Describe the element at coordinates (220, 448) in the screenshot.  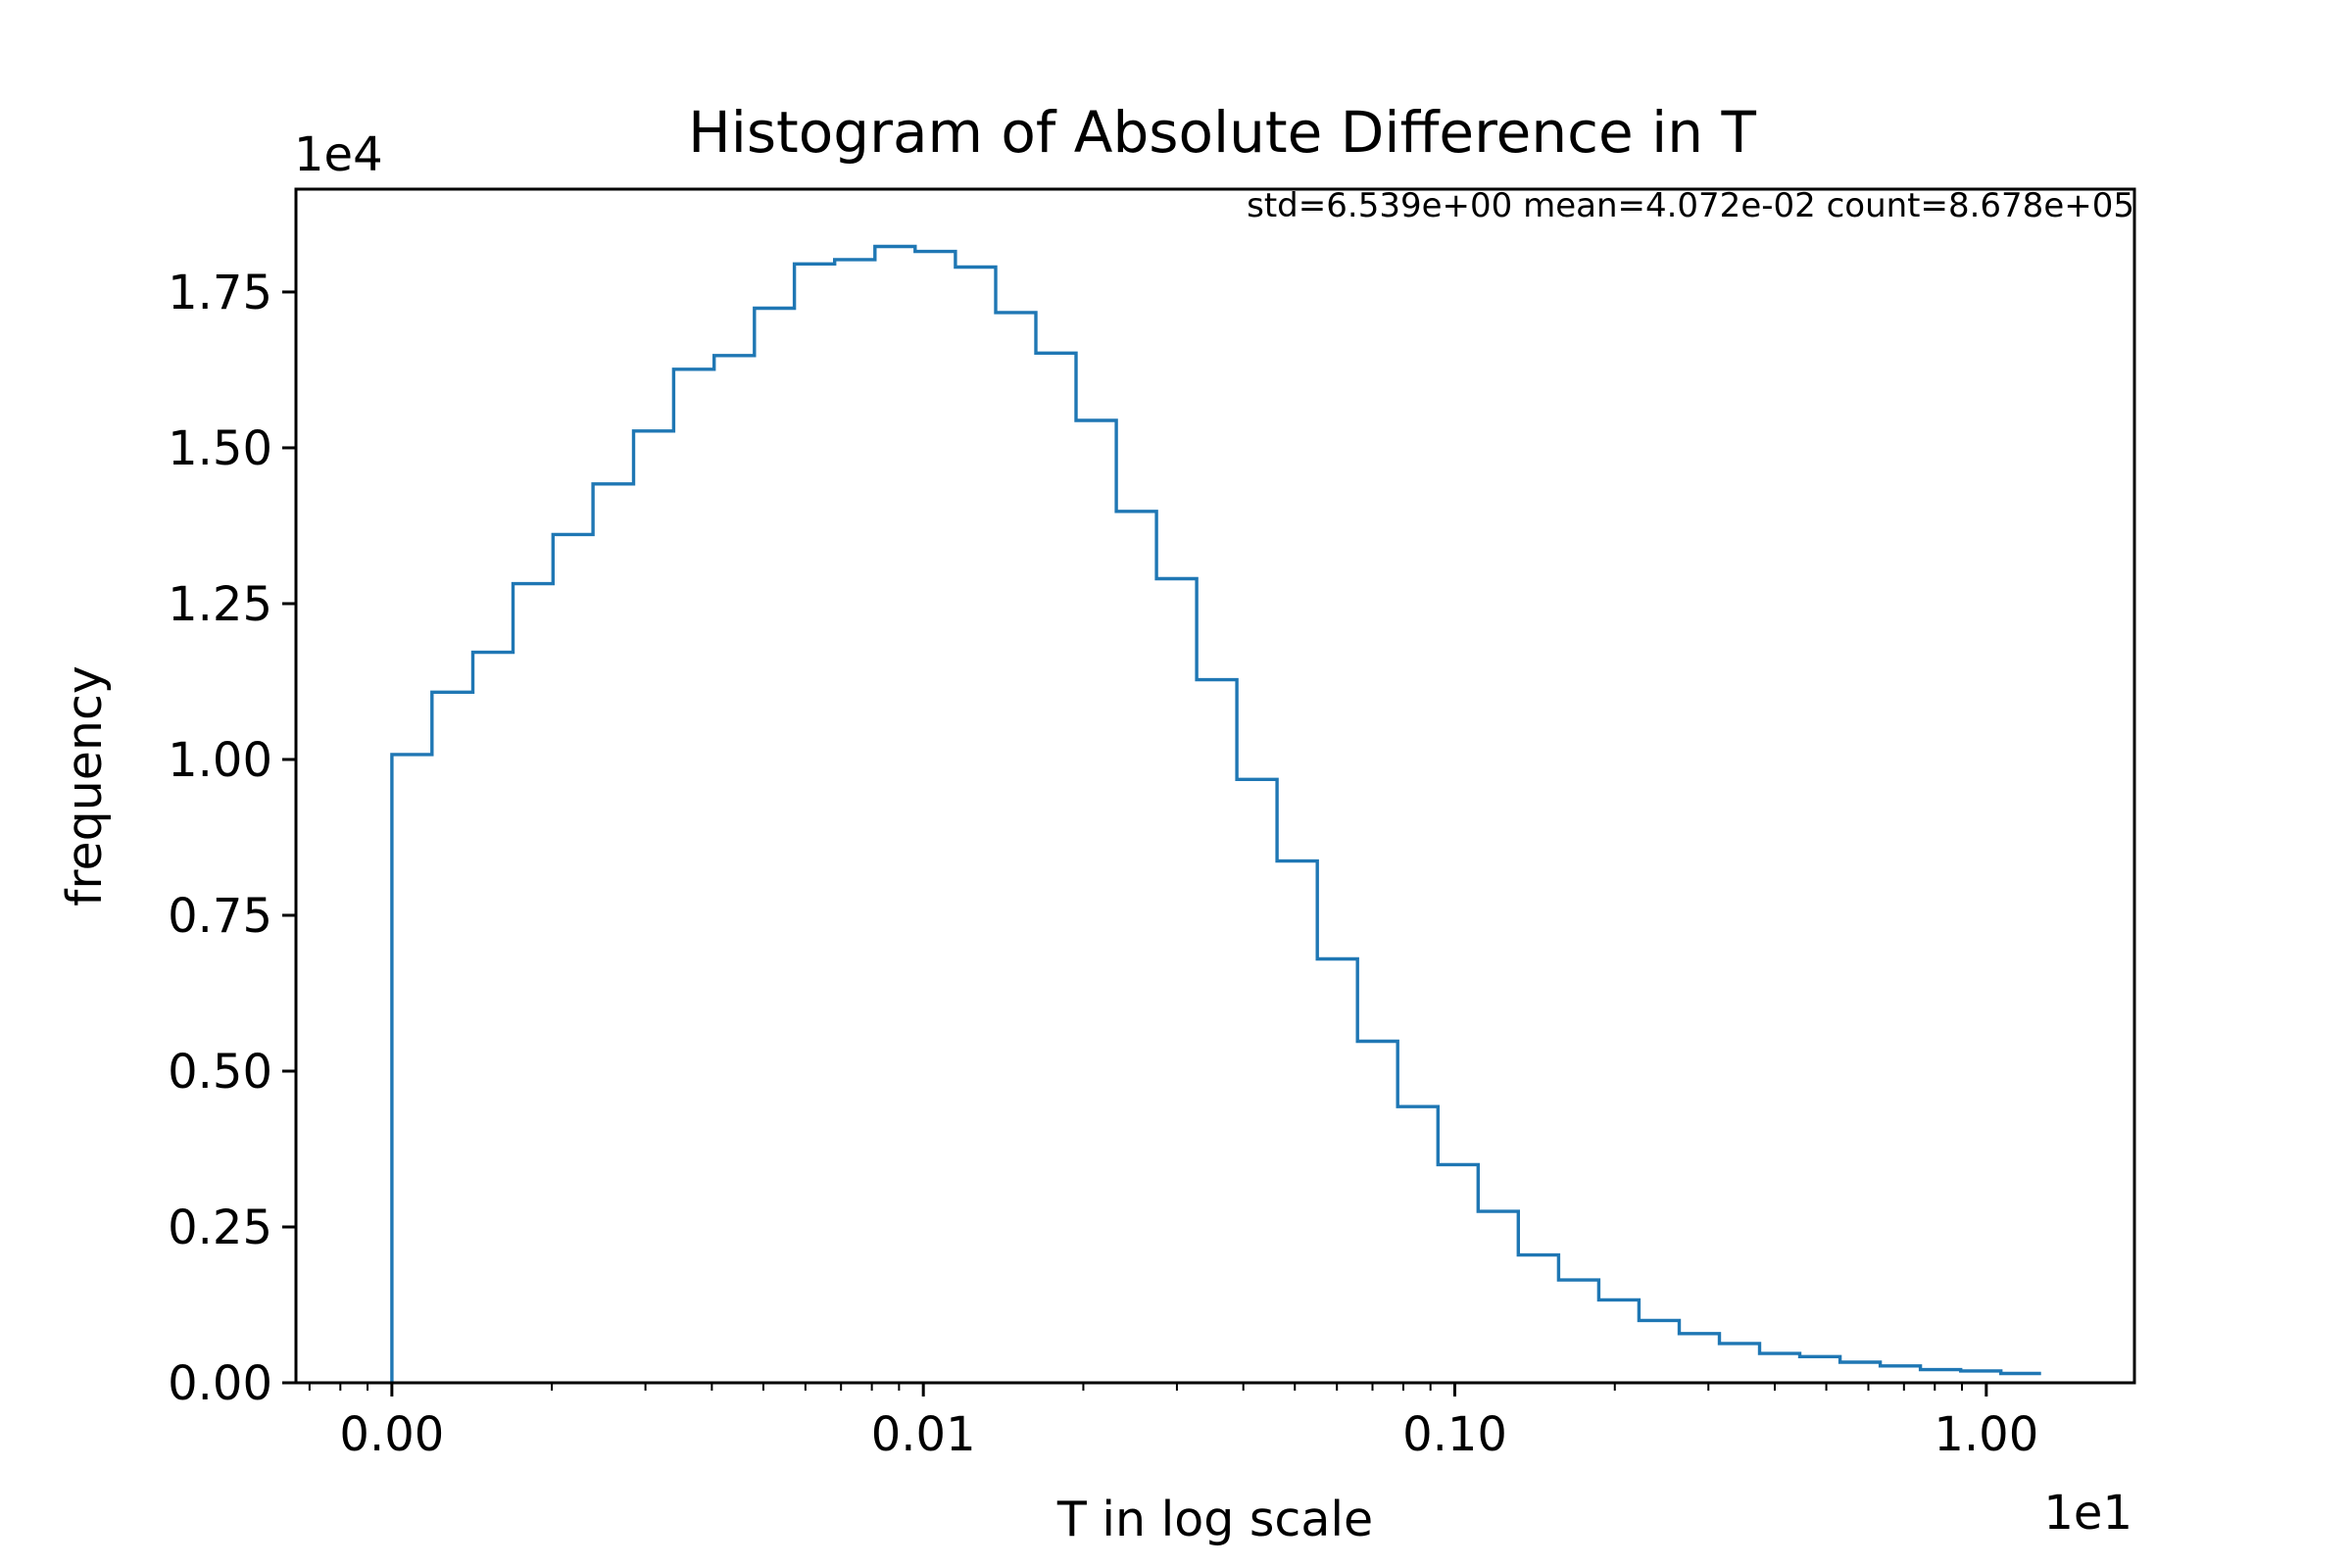
I see `y-tick-label: 1.50` at that location.